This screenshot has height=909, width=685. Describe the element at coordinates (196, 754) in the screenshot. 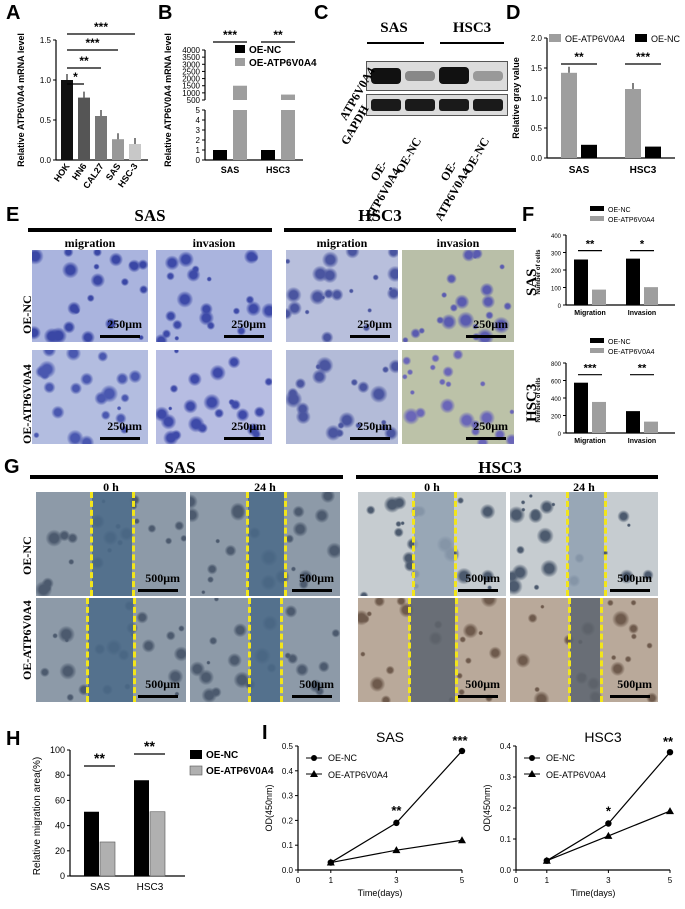

I see `h-legend-swatch-nc` at that location.